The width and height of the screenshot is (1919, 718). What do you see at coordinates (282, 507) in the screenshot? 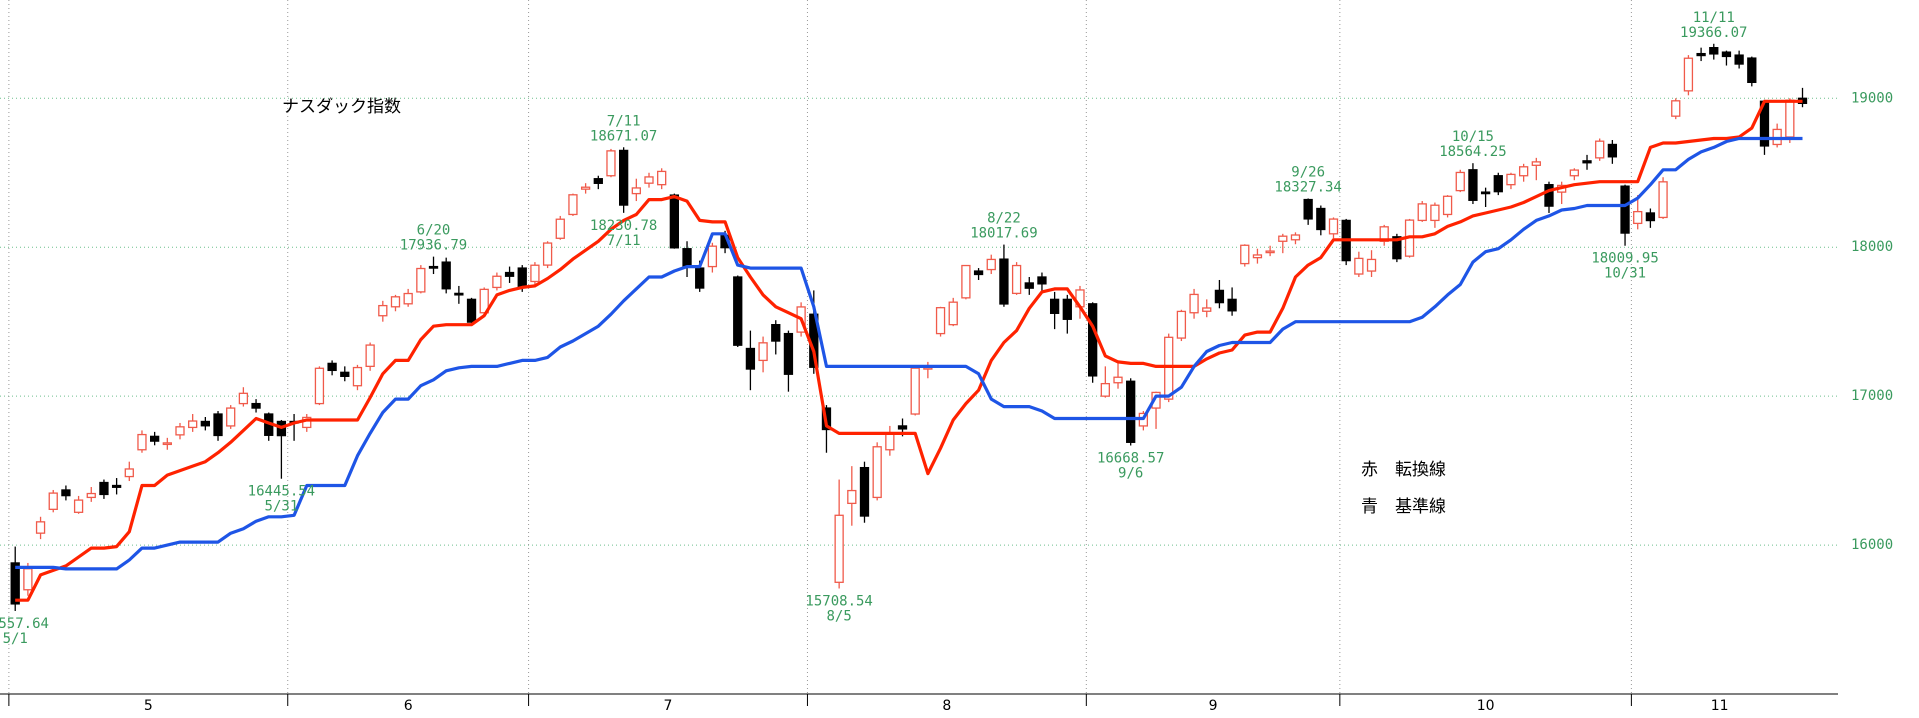
I see `annotation-date: 5/31` at bounding box center [282, 507].